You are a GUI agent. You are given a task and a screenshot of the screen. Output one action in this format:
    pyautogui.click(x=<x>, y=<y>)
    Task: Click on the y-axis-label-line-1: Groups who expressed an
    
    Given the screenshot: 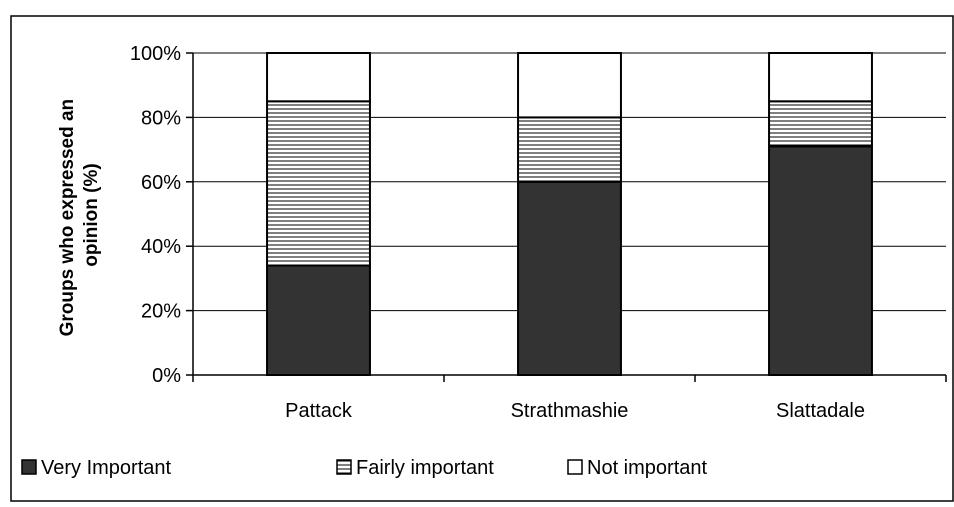 What is the action you would take?
    pyautogui.click(x=67, y=218)
    